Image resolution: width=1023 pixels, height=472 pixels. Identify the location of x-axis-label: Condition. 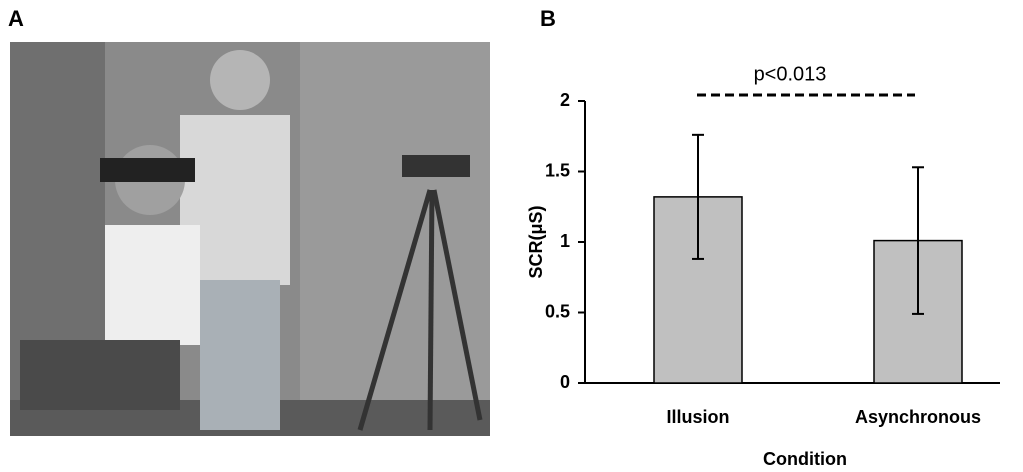
(805, 459).